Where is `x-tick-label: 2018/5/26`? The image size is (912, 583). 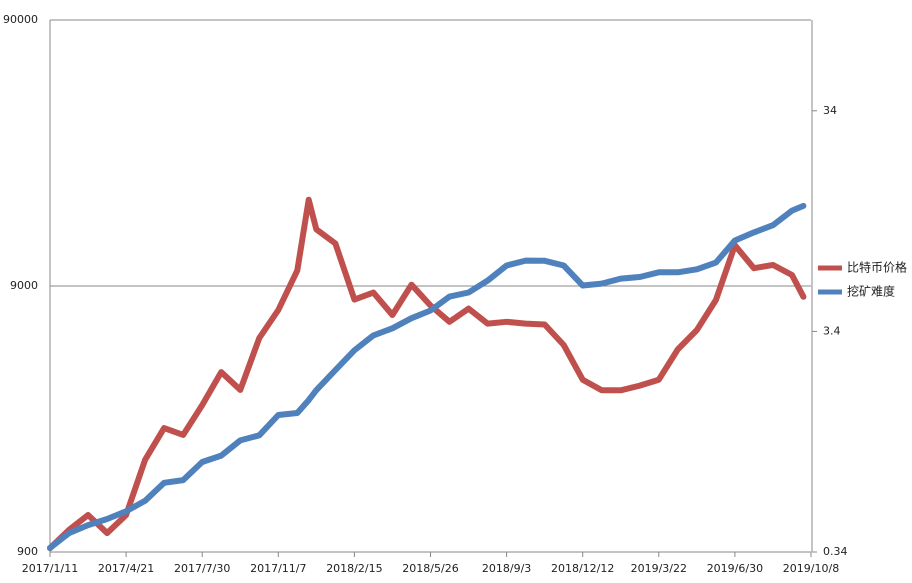
x-tick-label: 2018/5/26 is located at coordinates (430, 568).